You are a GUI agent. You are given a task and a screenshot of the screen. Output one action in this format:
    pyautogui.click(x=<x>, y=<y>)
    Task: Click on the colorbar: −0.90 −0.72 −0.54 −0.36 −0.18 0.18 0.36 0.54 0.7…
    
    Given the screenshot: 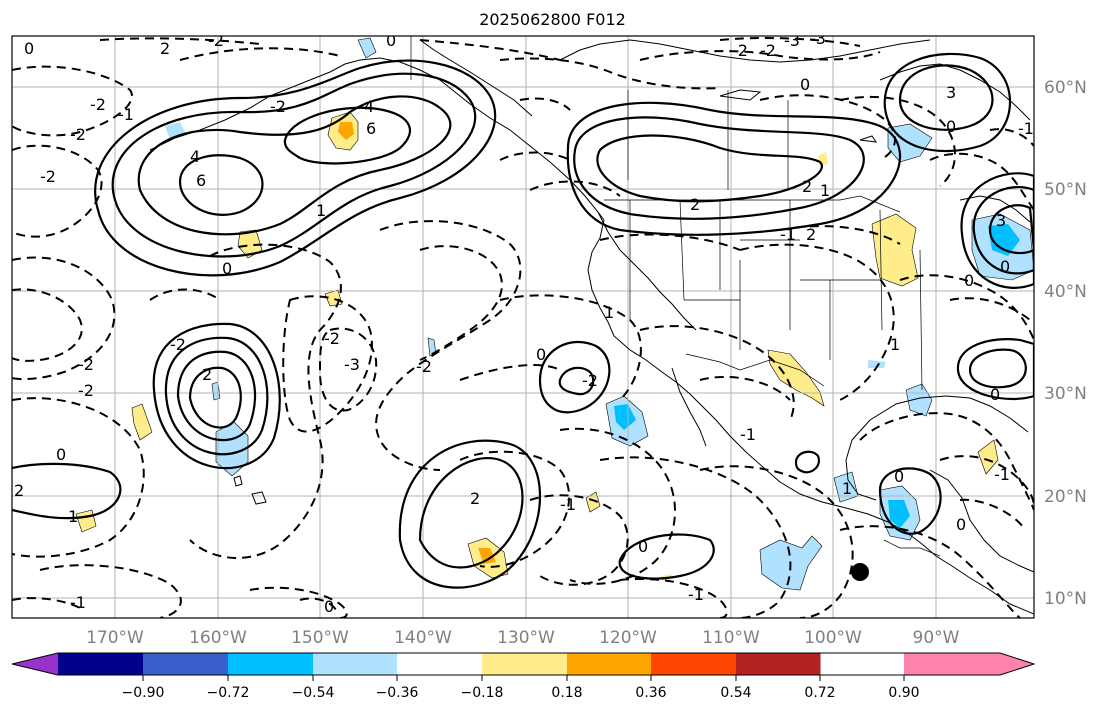 What is the action you would take?
    pyautogui.click(x=523, y=676)
    